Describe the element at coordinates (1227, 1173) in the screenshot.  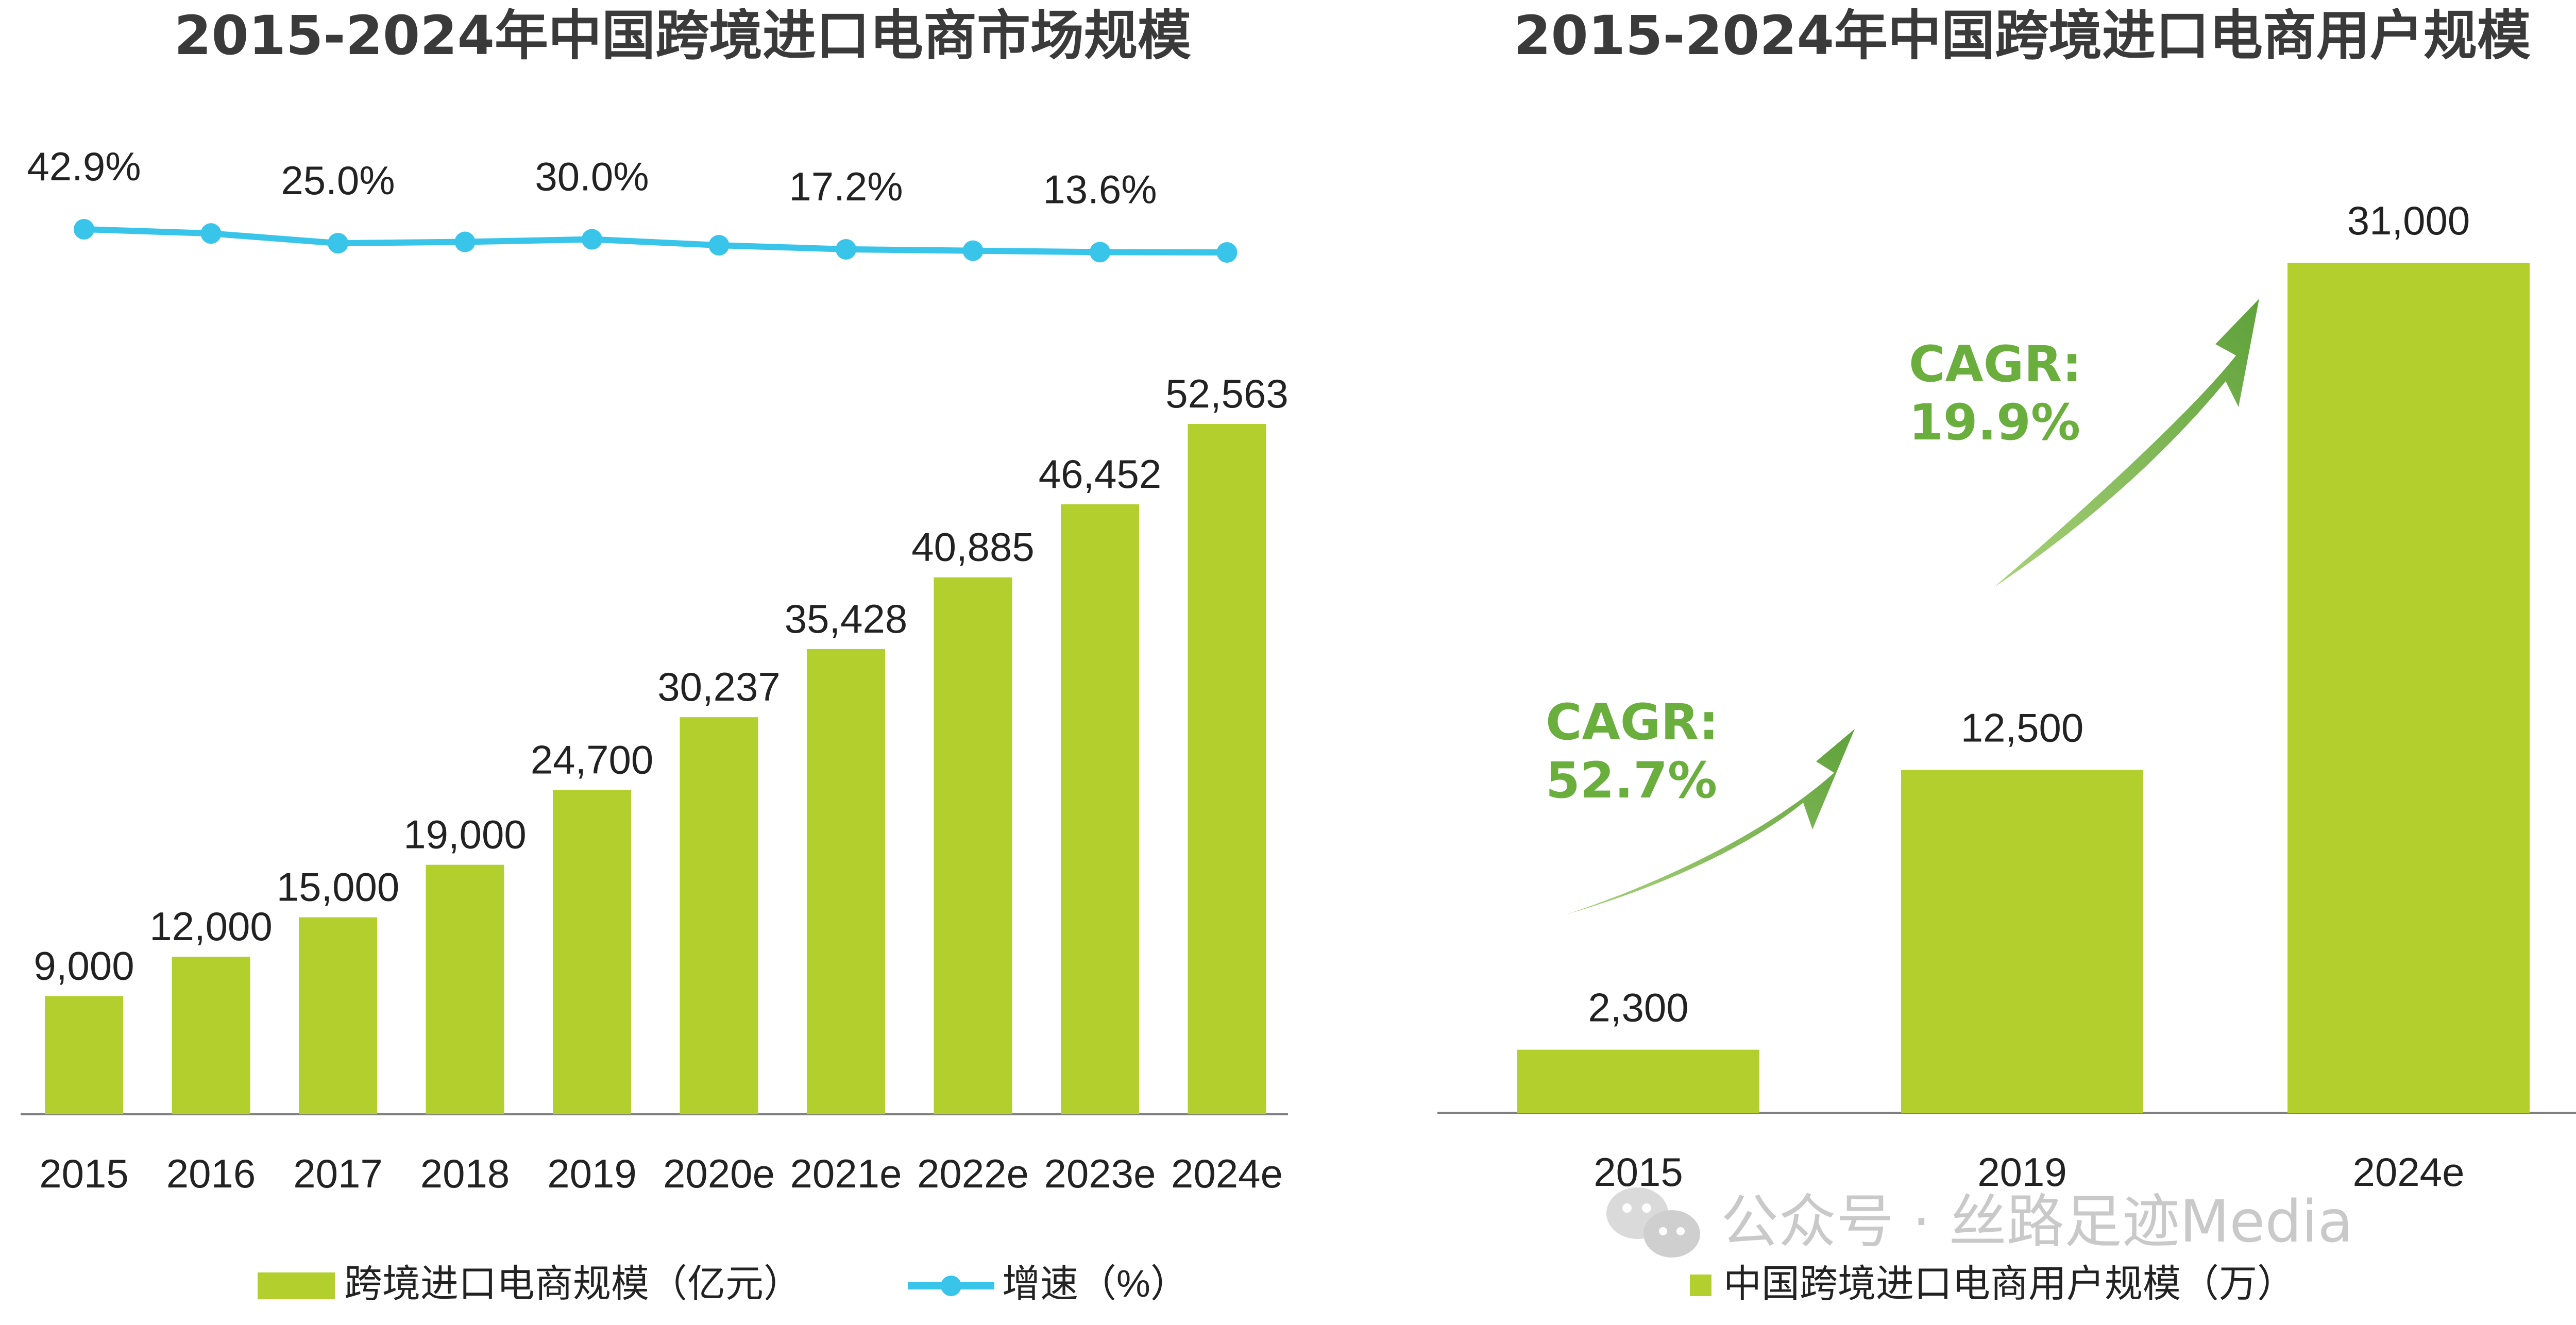
I see `x-tick-label: 2024e` at that location.